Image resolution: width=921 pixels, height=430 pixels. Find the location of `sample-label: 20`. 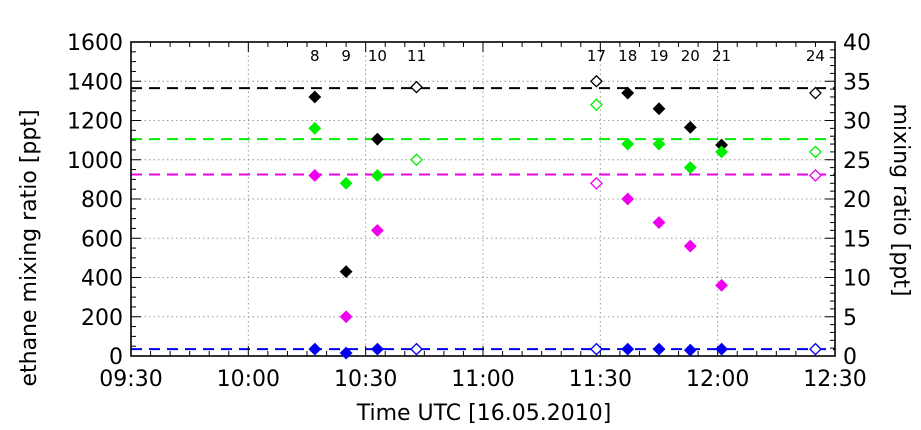

sample-label: 20 is located at coordinates (690, 56).